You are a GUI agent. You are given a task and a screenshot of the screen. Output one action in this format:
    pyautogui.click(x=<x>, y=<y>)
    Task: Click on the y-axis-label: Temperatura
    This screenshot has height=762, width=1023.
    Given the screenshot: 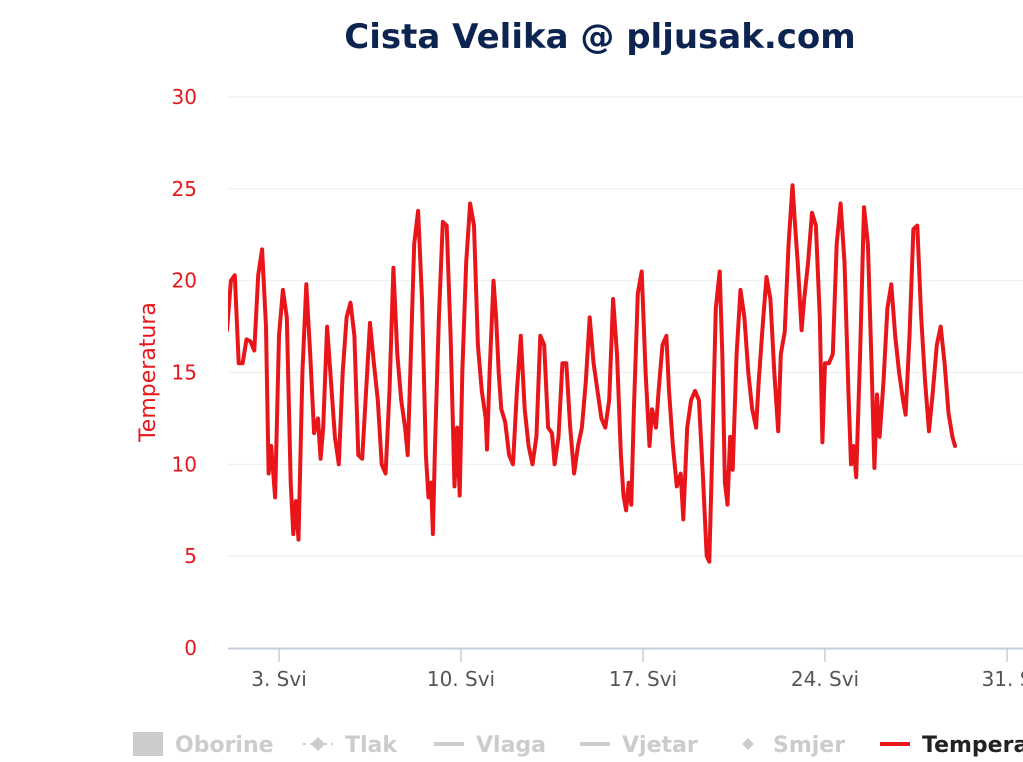 What is the action you would take?
    pyautogui.click(x=148, y=372)
    